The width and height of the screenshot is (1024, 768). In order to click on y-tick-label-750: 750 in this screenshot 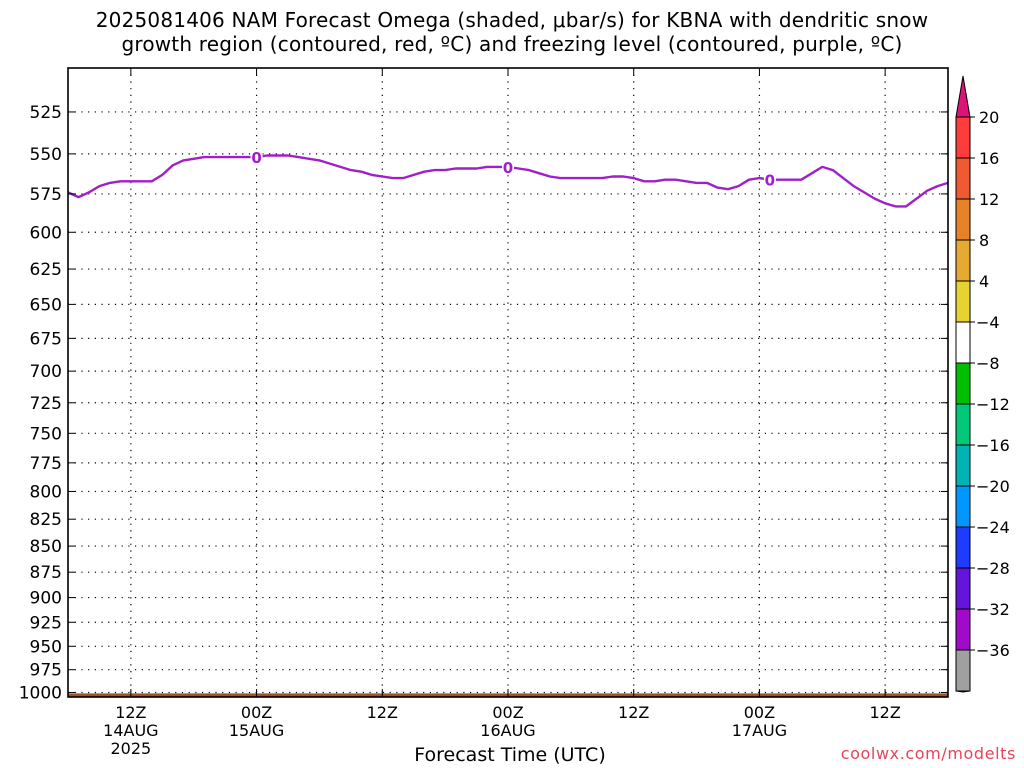, I will do `click(46, 434)`.